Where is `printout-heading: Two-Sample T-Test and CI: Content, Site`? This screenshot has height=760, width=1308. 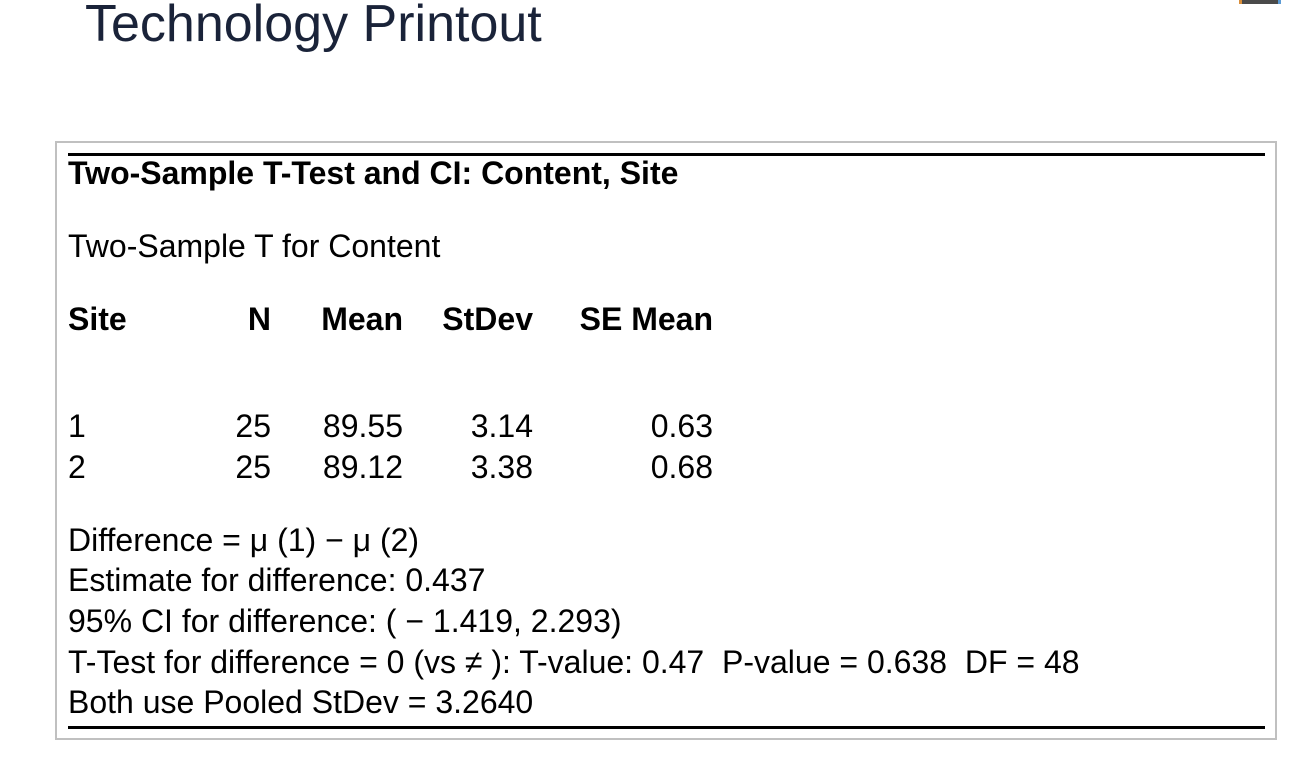 printout-heading: Two-Sample T-Test and CI: Content, Site is located at coordinates (373, 173).